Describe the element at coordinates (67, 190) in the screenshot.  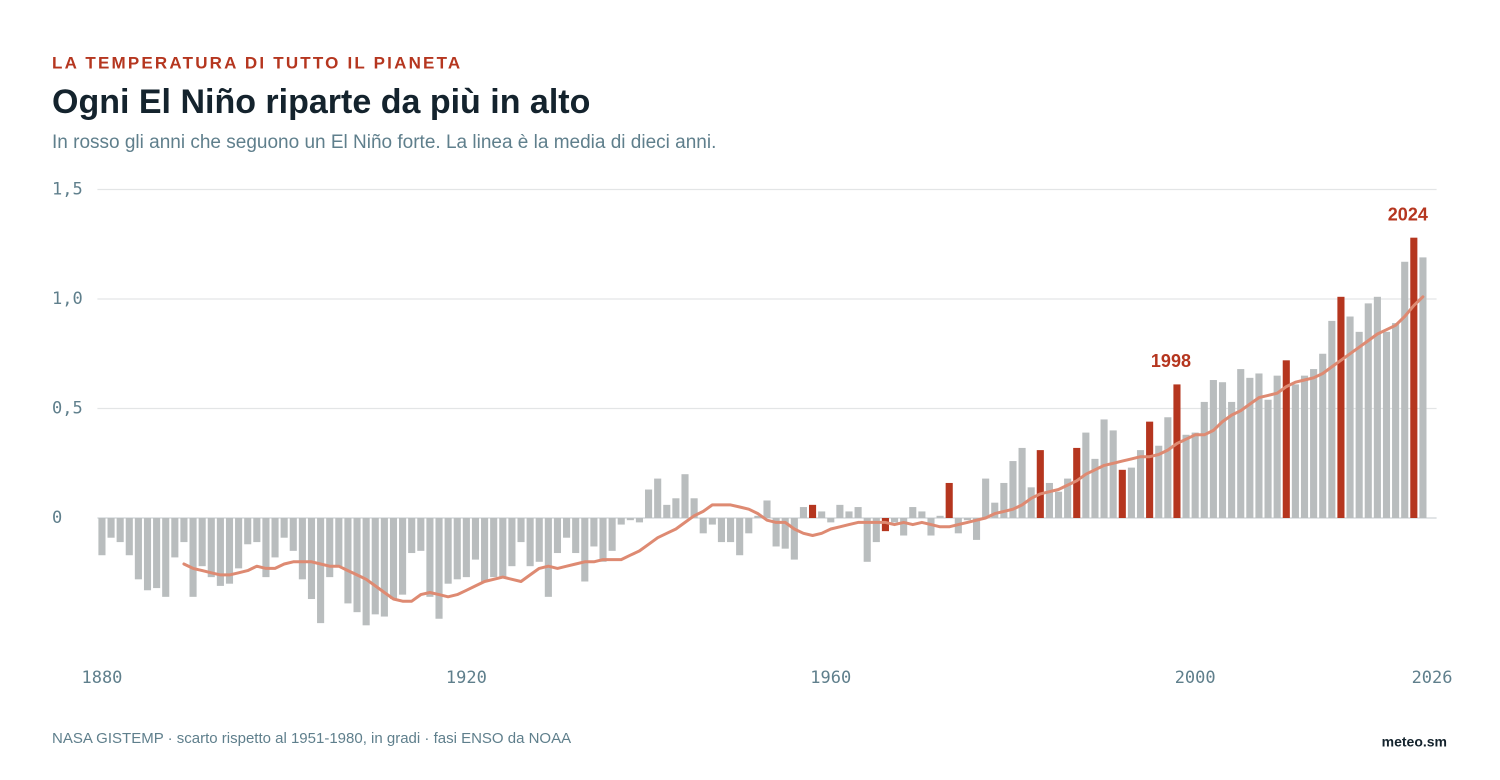
I see `y-tick-label: 1,5` at that location.